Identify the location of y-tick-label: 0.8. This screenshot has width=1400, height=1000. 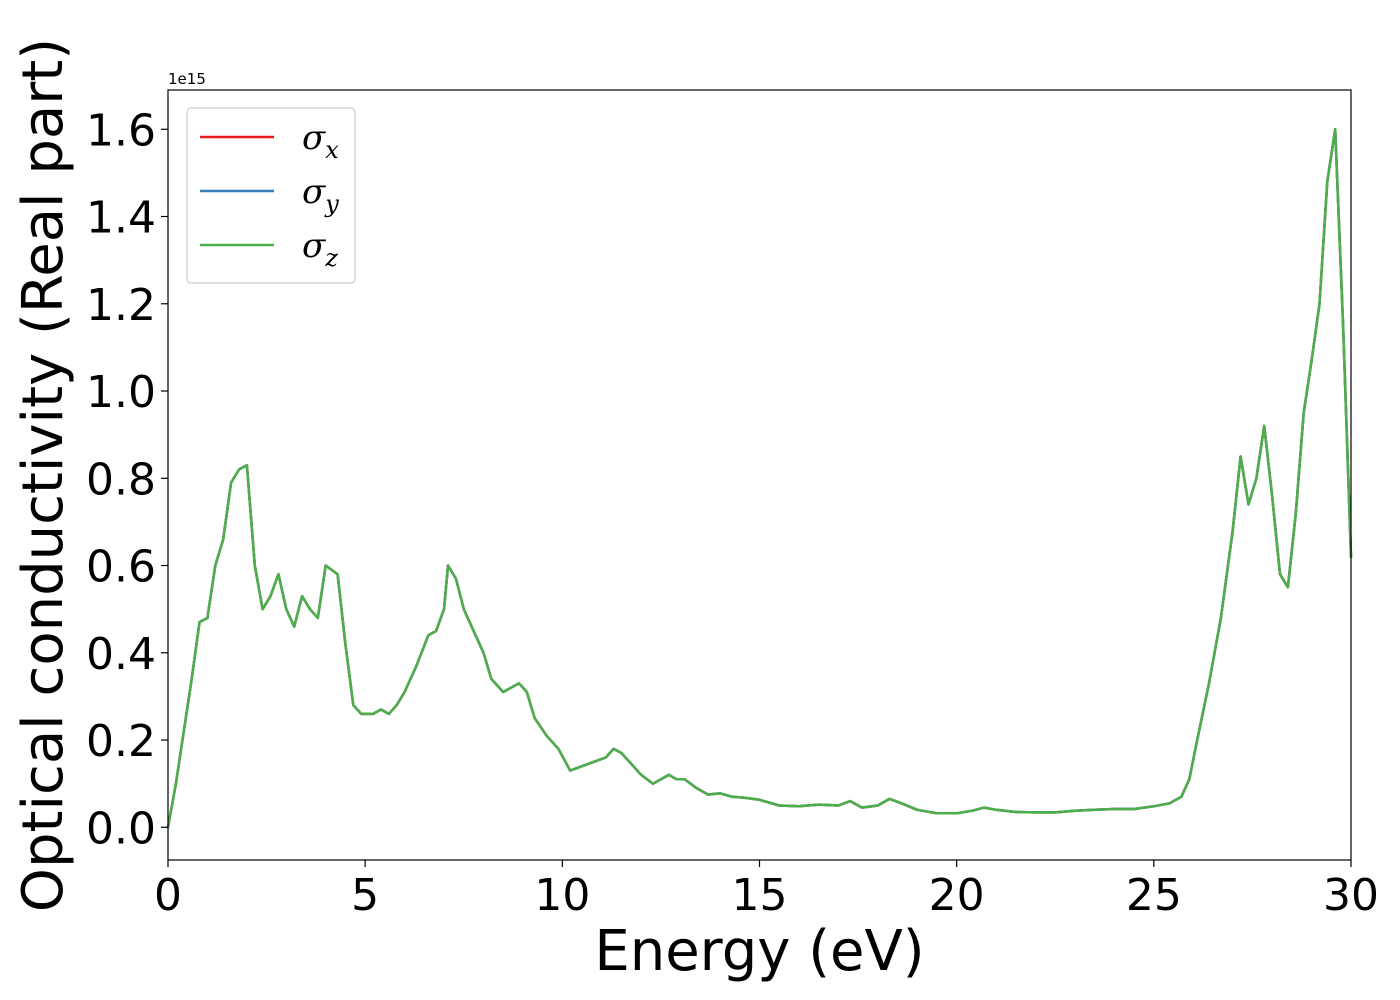
(121, 479).